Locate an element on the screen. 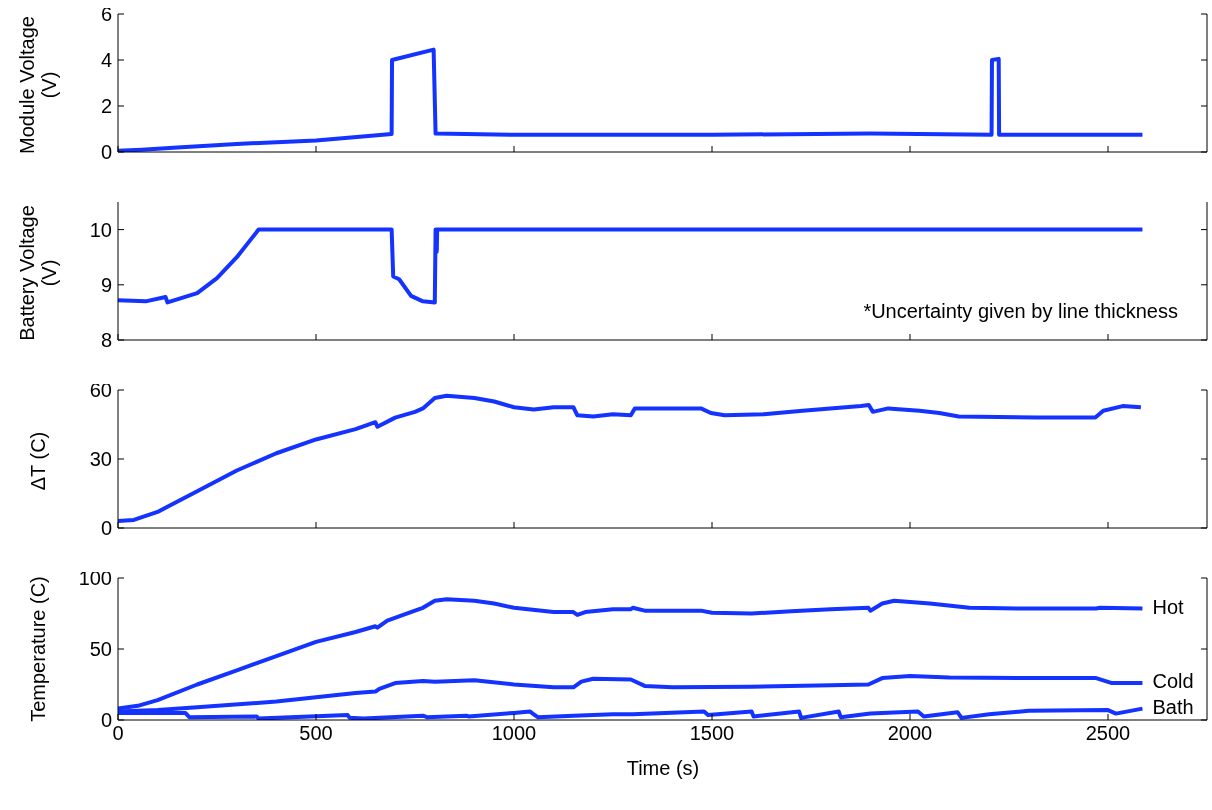  x-tick-label: 1500 is located at coordinates (712, 733).